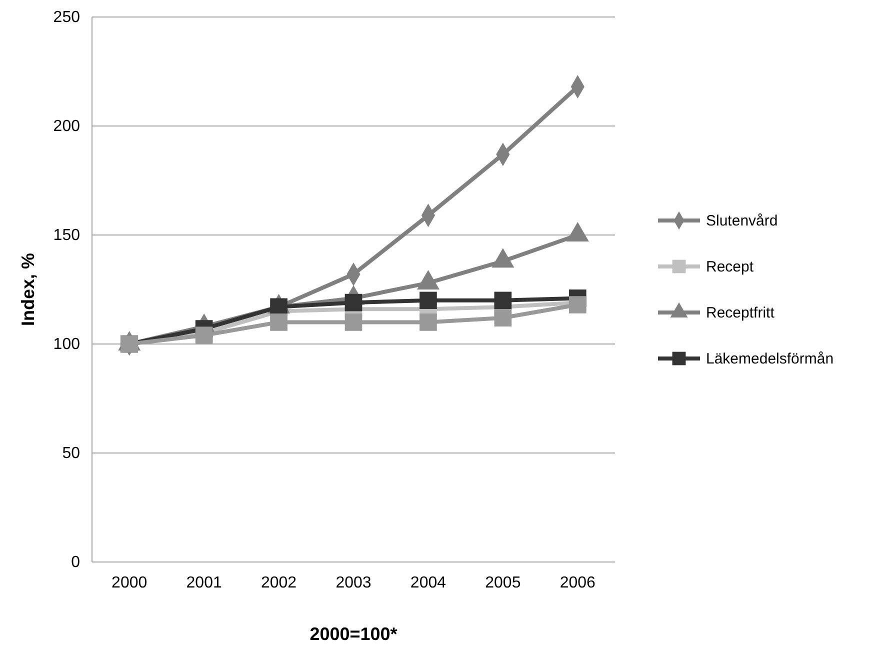 This screenshot has height=653, width=892. Describe the element at coordinates (204, 583) in the screenshot. I see `x-tick-label: 2001` at that location.